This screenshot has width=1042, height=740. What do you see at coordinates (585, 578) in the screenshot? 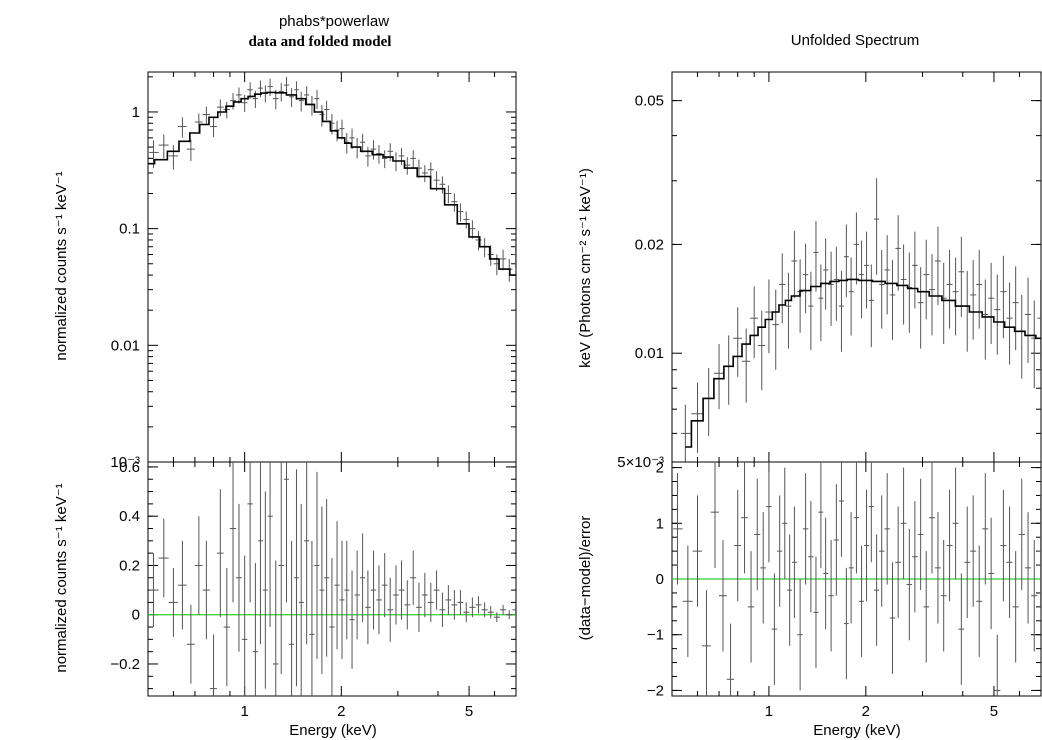
I see `right-bottom-ylabel: (data−model)/error` at bounding box center [585, 578].